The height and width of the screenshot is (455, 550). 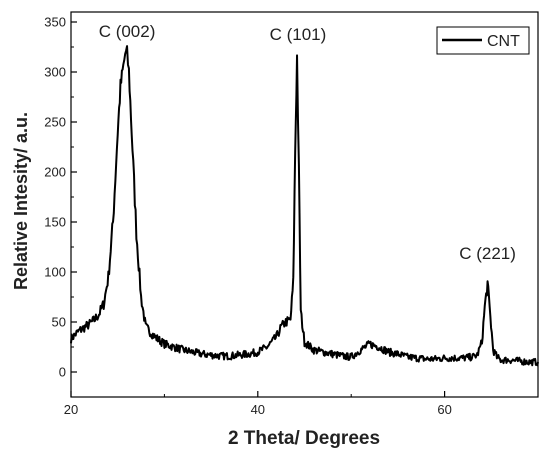 I want to click on y-axis-title: Relative Intesity/ a.u., so click(x=21, y=201).